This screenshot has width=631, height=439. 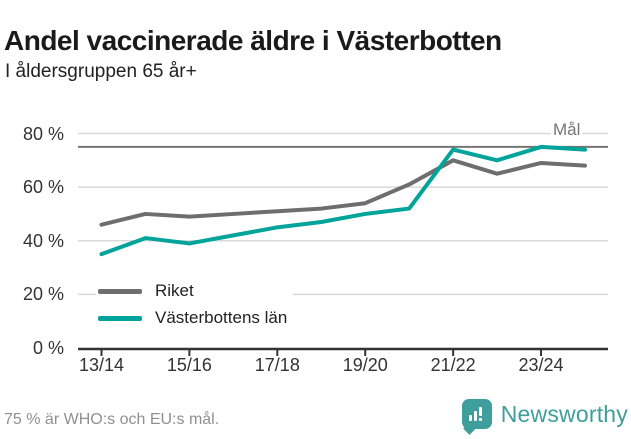 I want to click on y-axis-label: 20 %, so click(x=43, y=294).